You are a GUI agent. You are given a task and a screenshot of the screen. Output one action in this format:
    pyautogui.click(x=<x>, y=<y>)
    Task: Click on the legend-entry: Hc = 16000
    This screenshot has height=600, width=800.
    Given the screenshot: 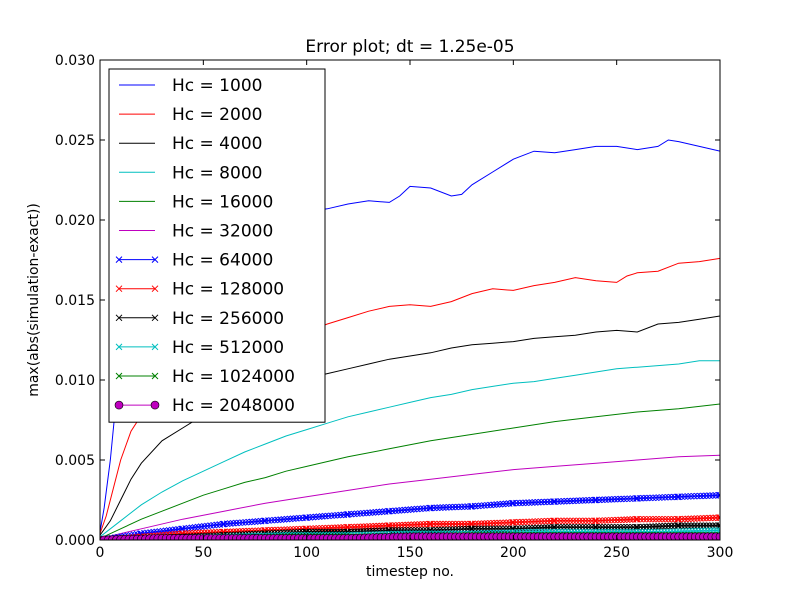 What is the action you would take?
    pyautogui.click(x=196, y=202)
    